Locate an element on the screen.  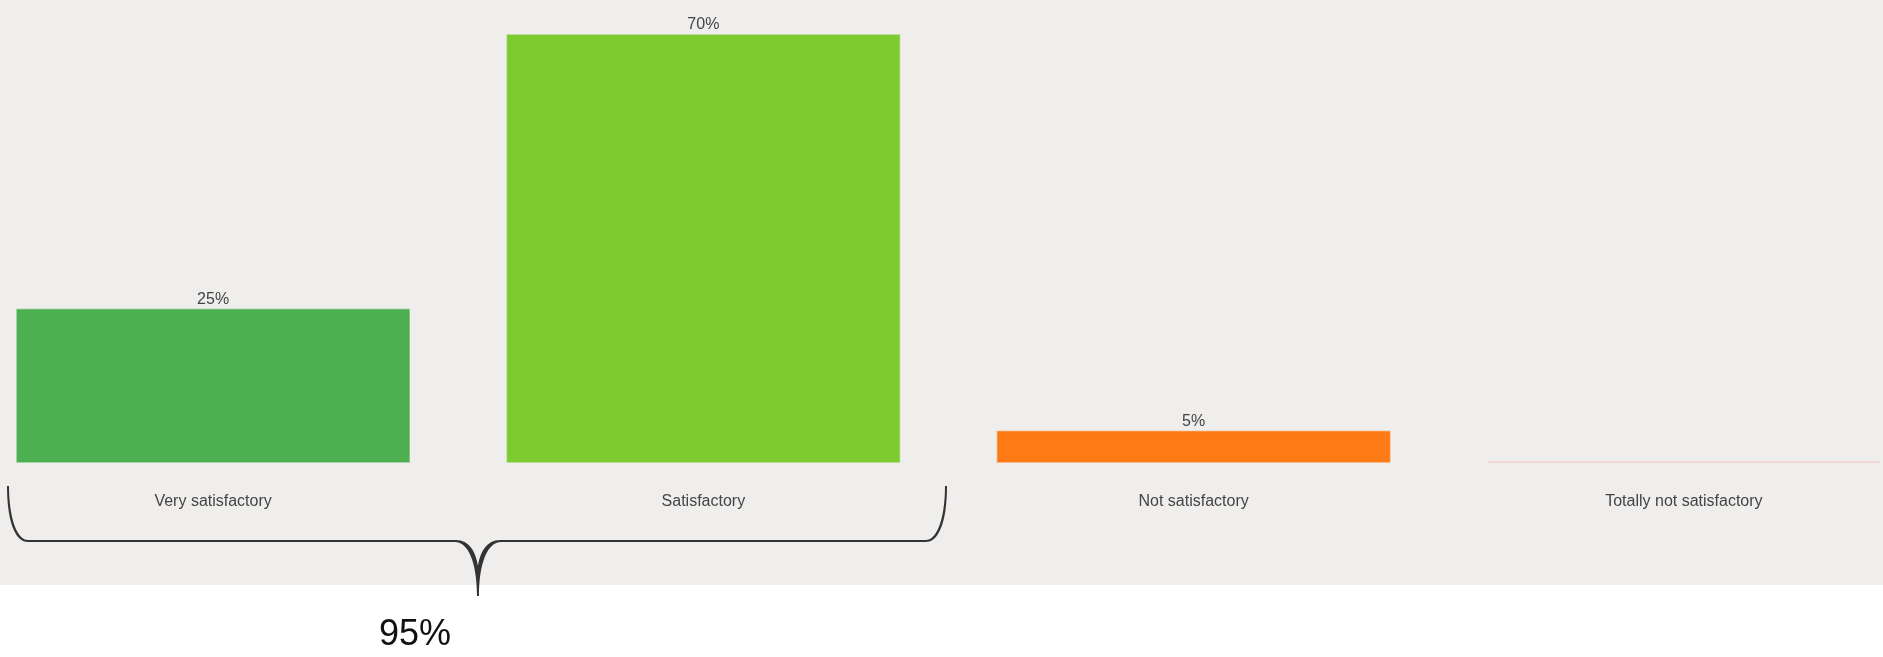
x-tick-label: Very satisfactory is located at coordinates (213, 500).